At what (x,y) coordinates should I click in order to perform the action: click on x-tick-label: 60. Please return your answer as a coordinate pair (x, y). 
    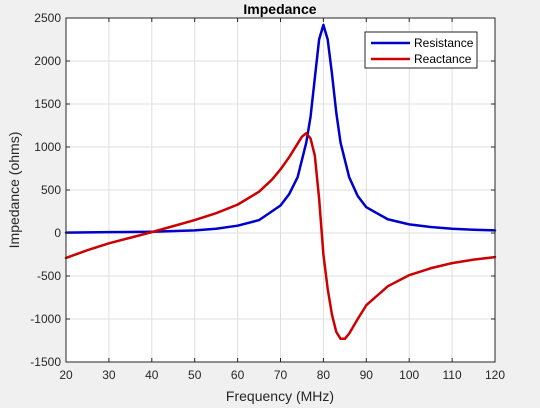
    Looking at the image, I should click on (238, 375).